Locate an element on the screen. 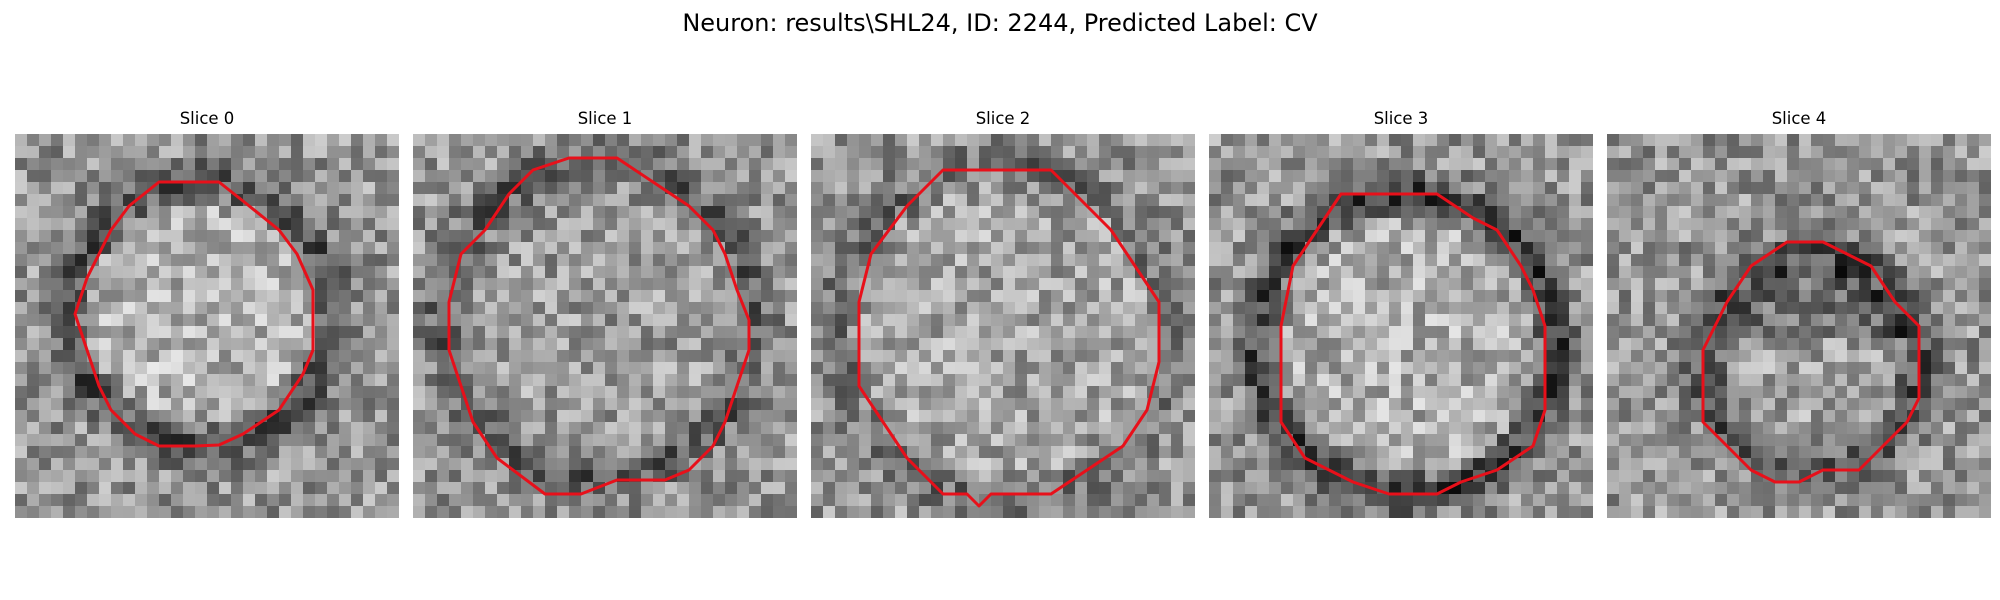 The image size is (2000, 600). slice-title: Slice 1 is located at coordinates (605, 118).